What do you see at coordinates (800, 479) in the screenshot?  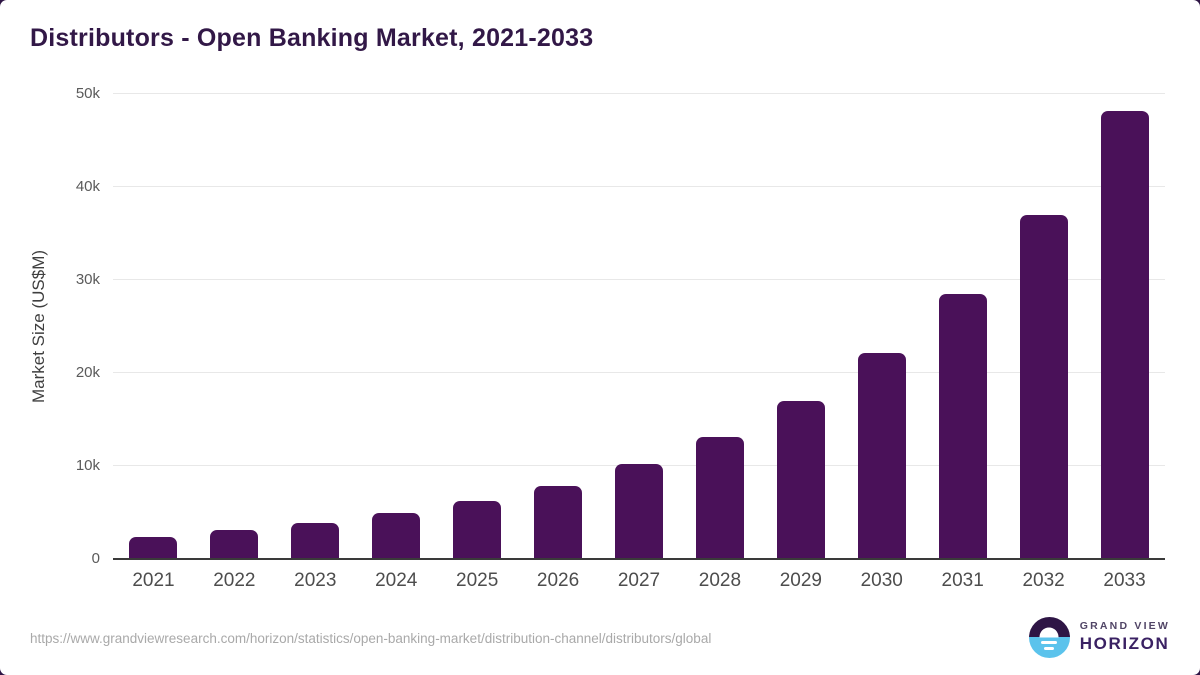 I see `bar-2029` at bounding box center [800, 479].